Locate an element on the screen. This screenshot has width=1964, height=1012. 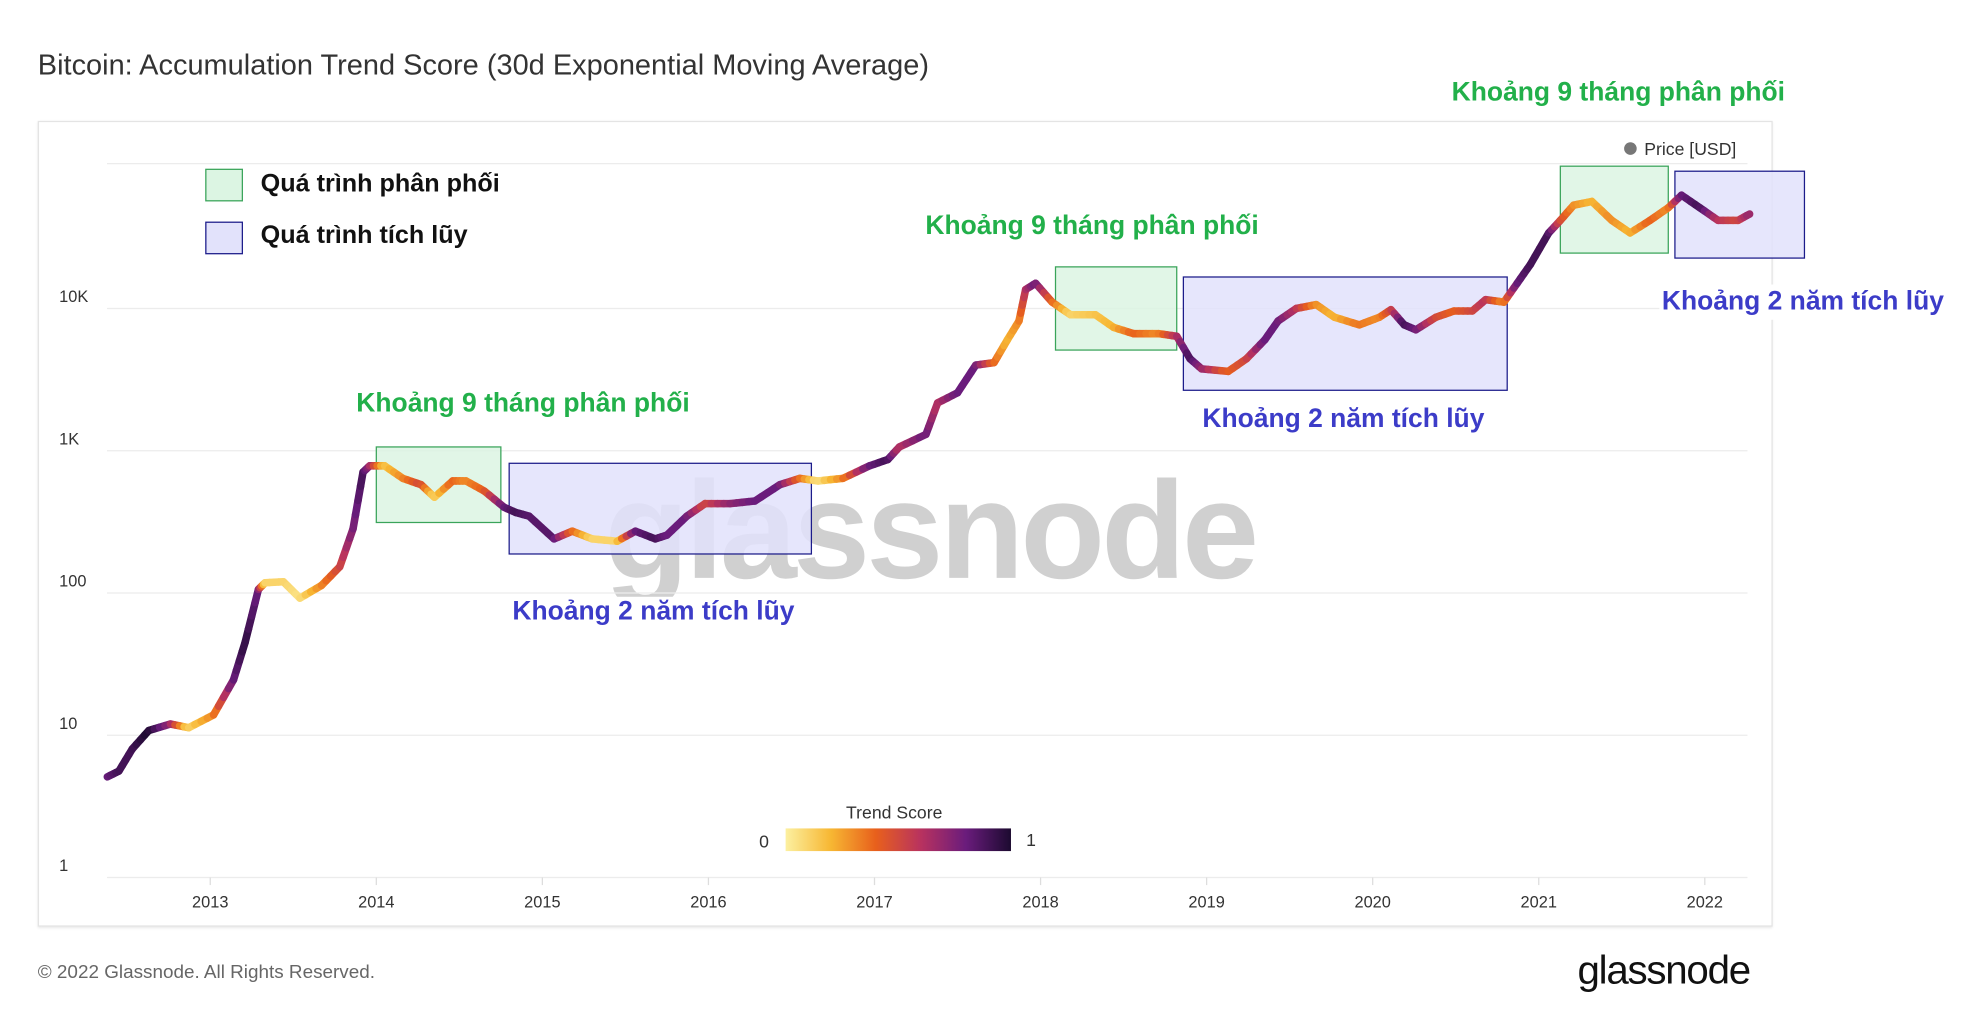
legend-label-accumulation: Quá trình tích lũy is located at coordinates (364, 235).